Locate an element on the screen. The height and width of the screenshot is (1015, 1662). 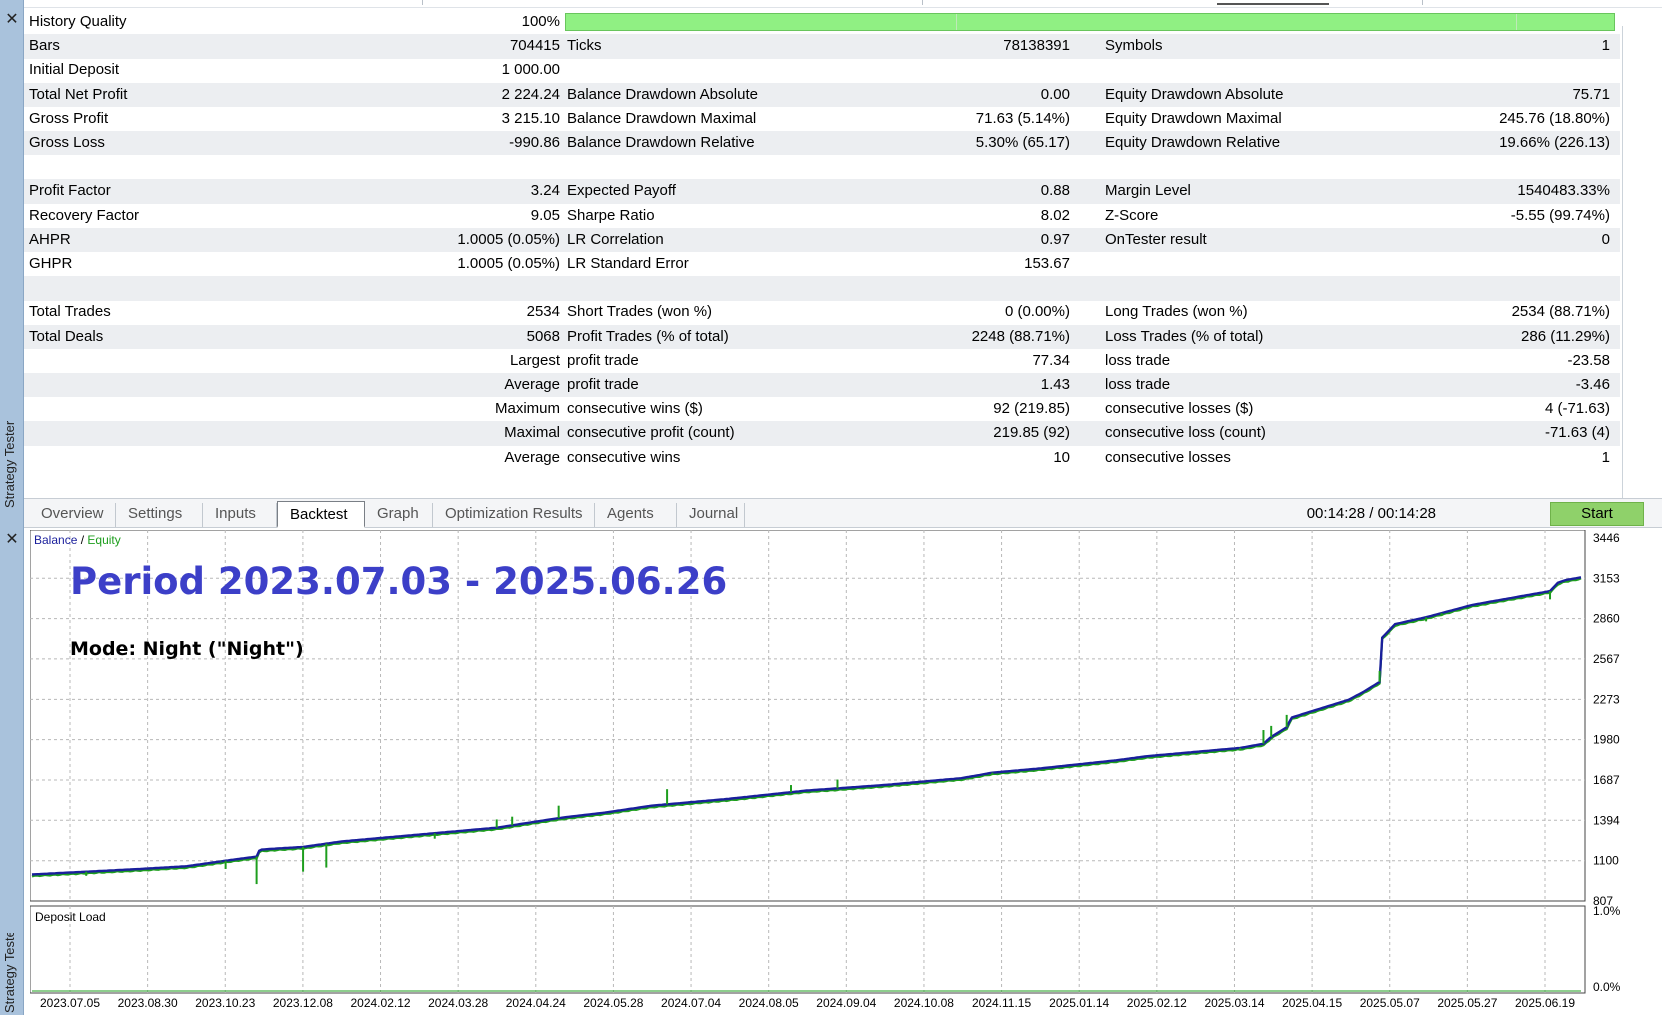
tab-agents: Agents is located at coordinates (636, 515).